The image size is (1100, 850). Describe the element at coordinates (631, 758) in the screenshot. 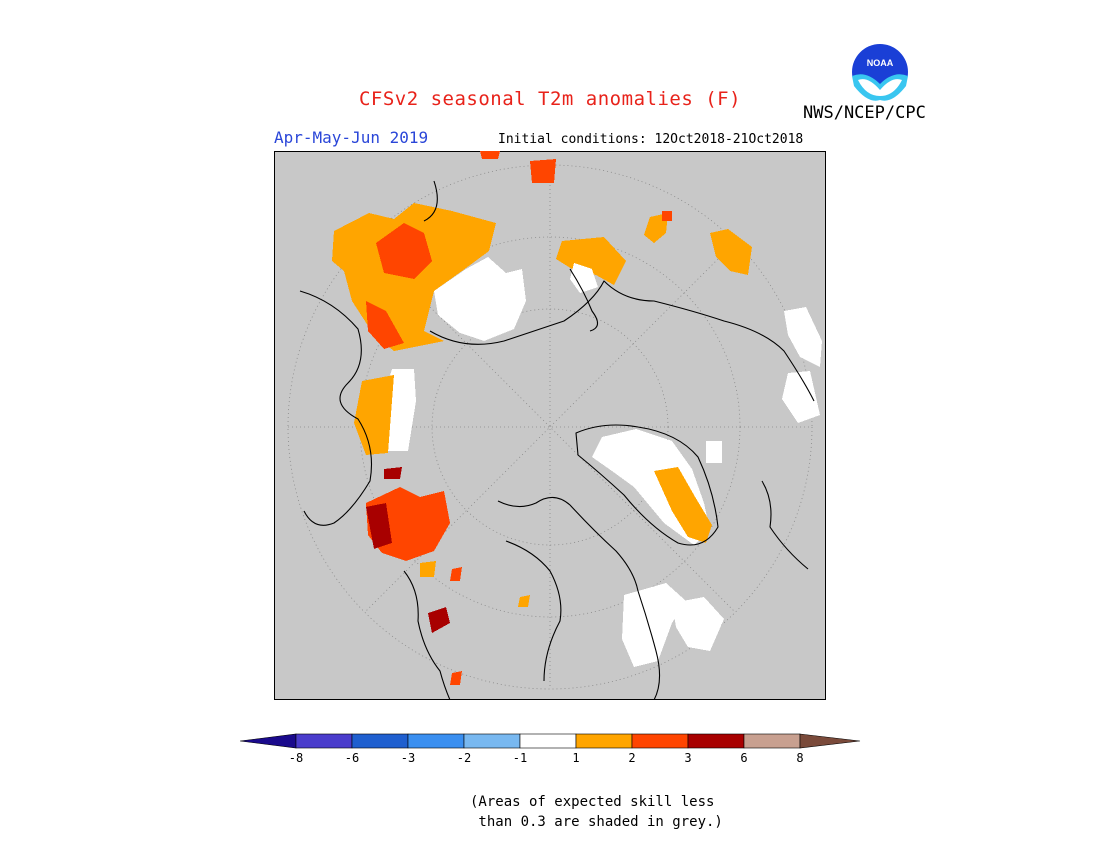

I see `colorbar-tick-label: 2` at that location.